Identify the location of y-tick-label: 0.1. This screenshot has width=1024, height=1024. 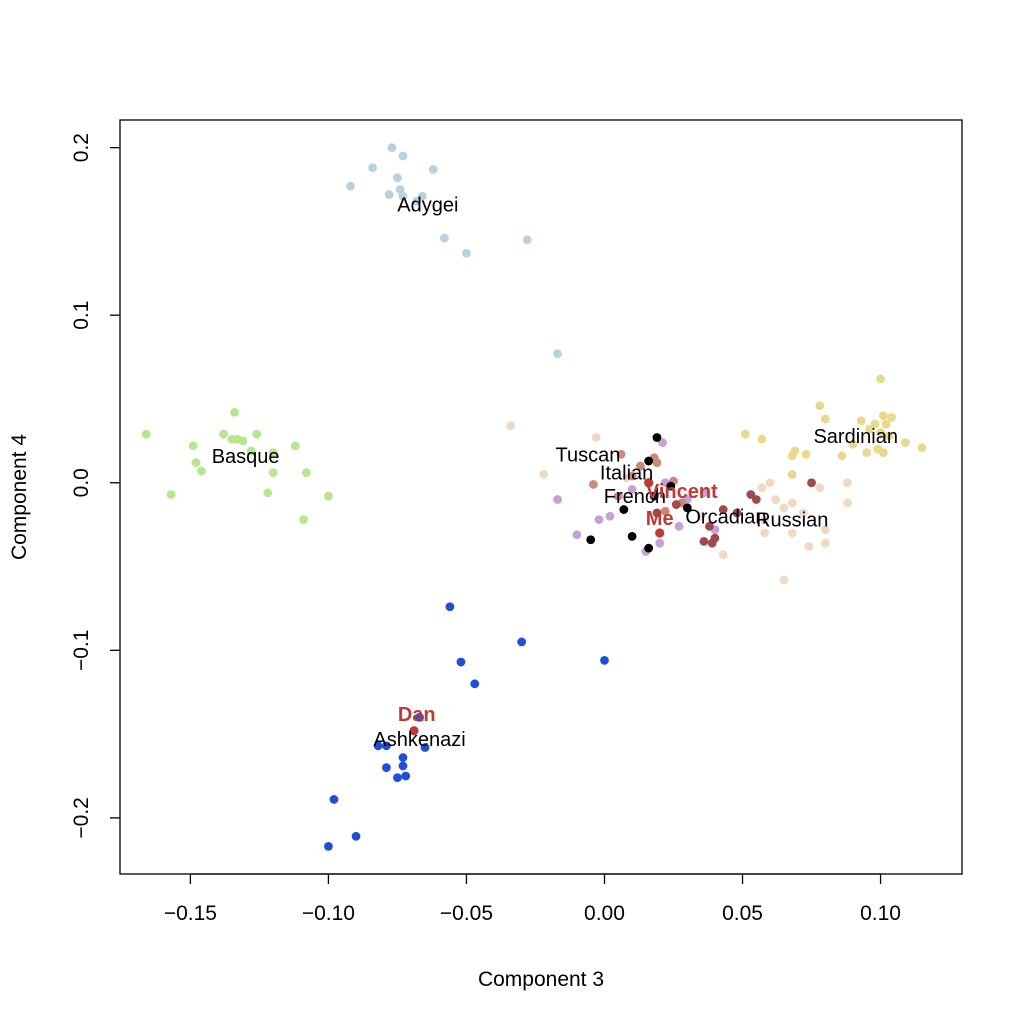
(81, 315).